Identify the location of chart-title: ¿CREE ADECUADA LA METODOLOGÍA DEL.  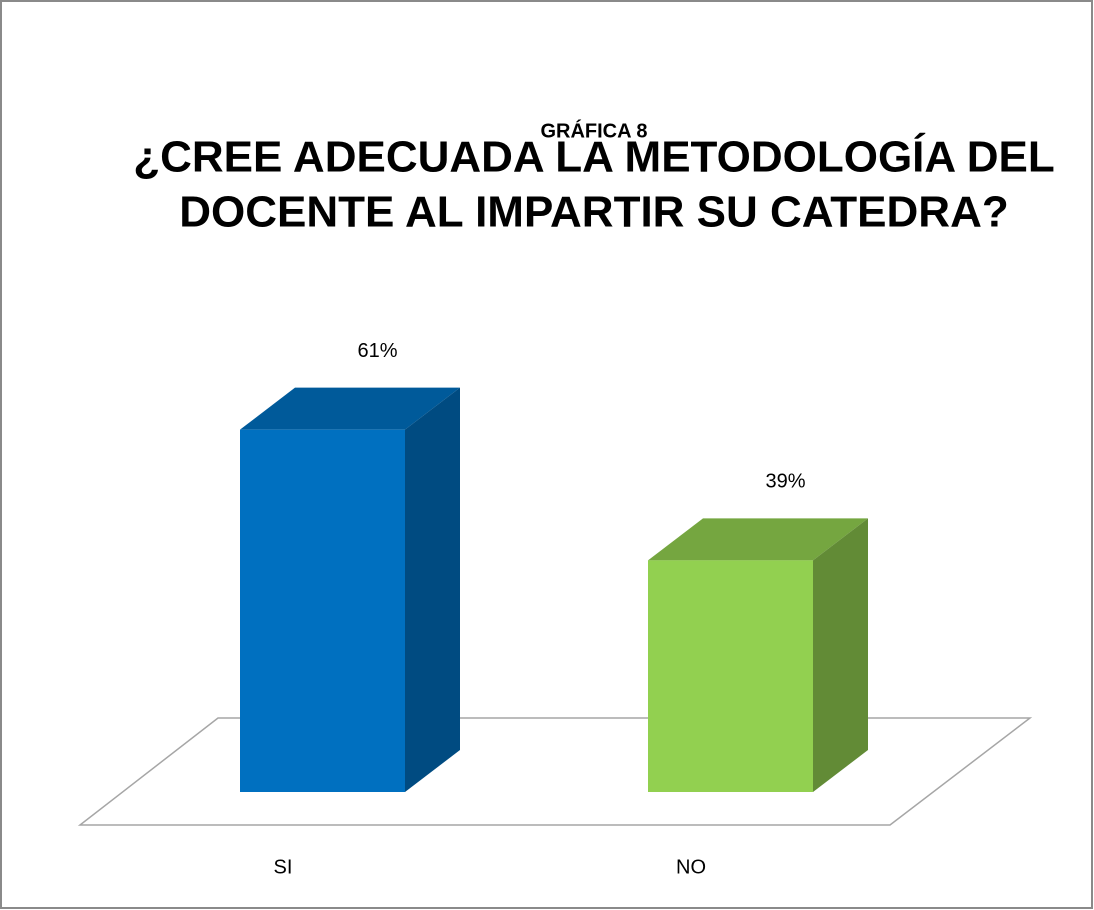
(594, 157).